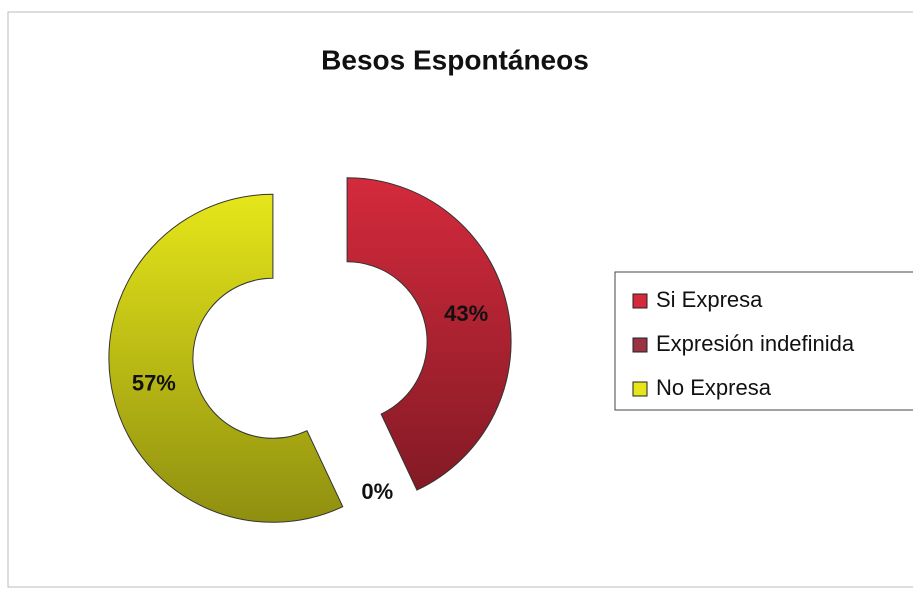 This screenshot has width=913, height=590. Describe the element at coordinates (377, 491) in the screenshot. I see `data-label: 0%` at that location.